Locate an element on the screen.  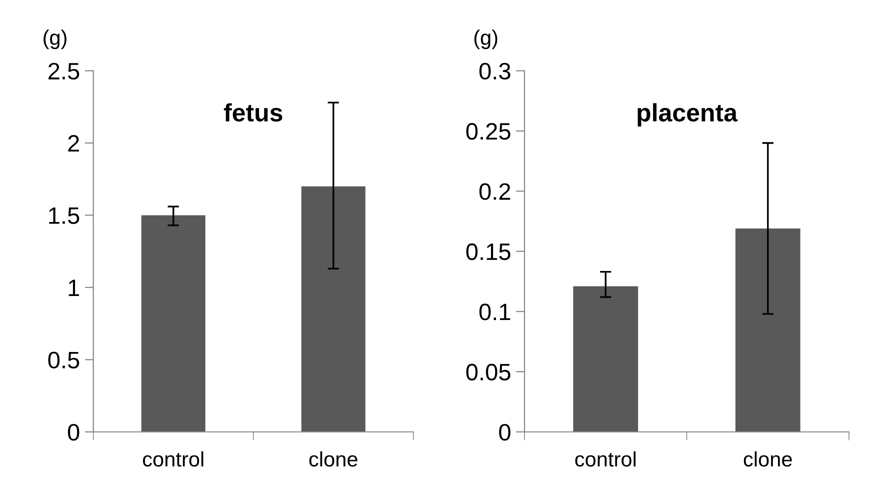
y-tick-label: 1.5 is located at coordinates (64, 216).